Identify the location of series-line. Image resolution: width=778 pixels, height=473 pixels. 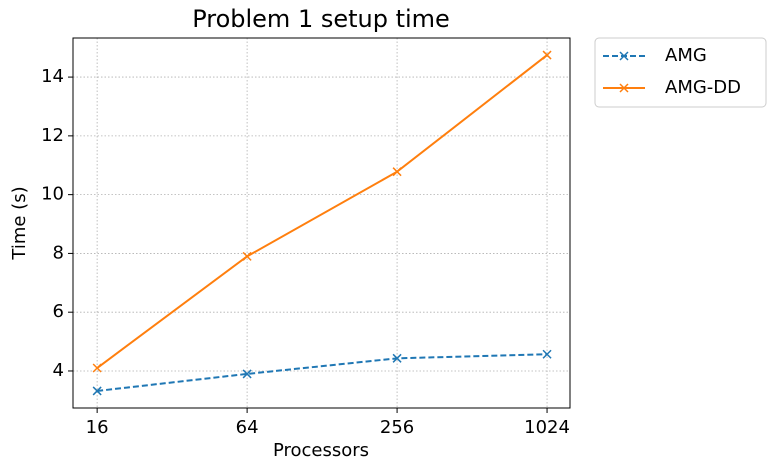
(322, 372).